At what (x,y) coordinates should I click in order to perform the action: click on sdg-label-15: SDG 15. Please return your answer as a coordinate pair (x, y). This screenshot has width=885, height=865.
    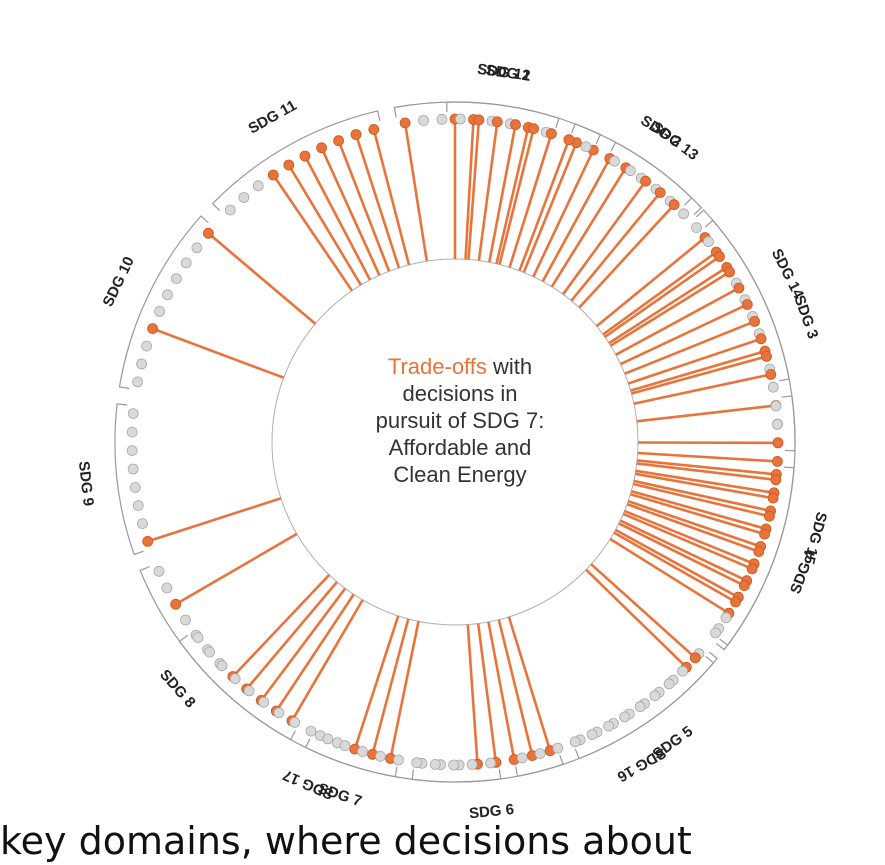
    Looking at the image, I should click on (815, 538).